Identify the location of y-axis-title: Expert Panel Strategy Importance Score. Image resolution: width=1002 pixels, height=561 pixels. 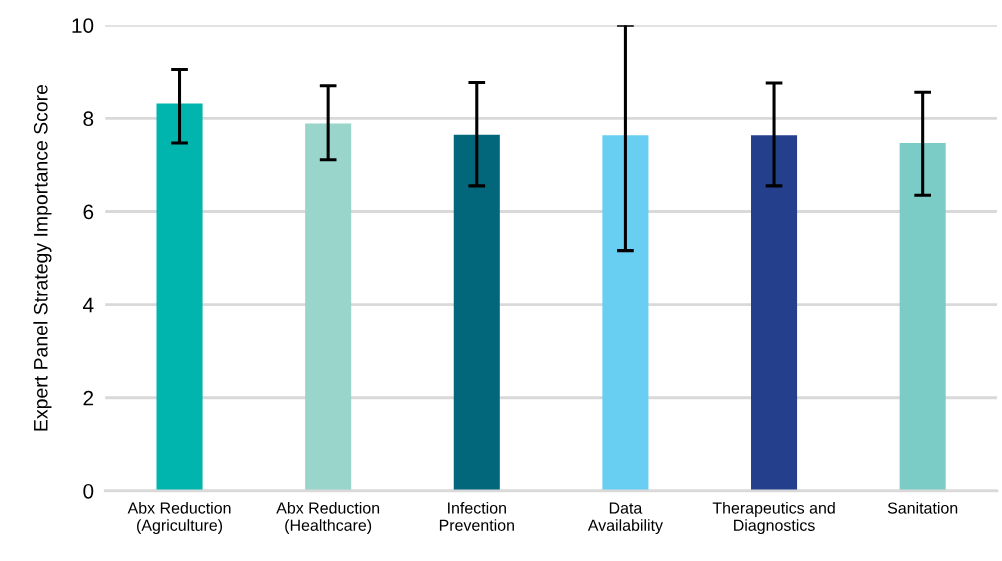
(42, 257).